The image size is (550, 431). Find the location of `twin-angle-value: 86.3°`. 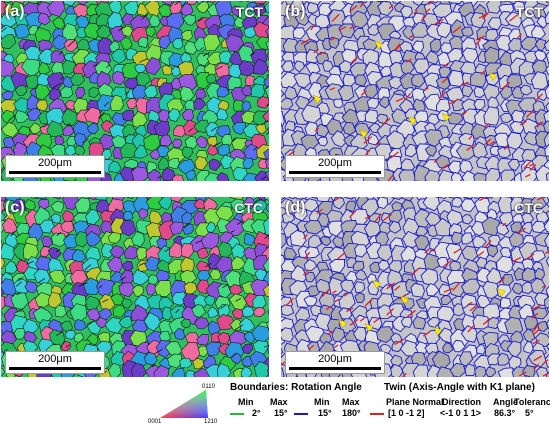

twin-angle-value: 86.3° is located at coordinates (504, 413).